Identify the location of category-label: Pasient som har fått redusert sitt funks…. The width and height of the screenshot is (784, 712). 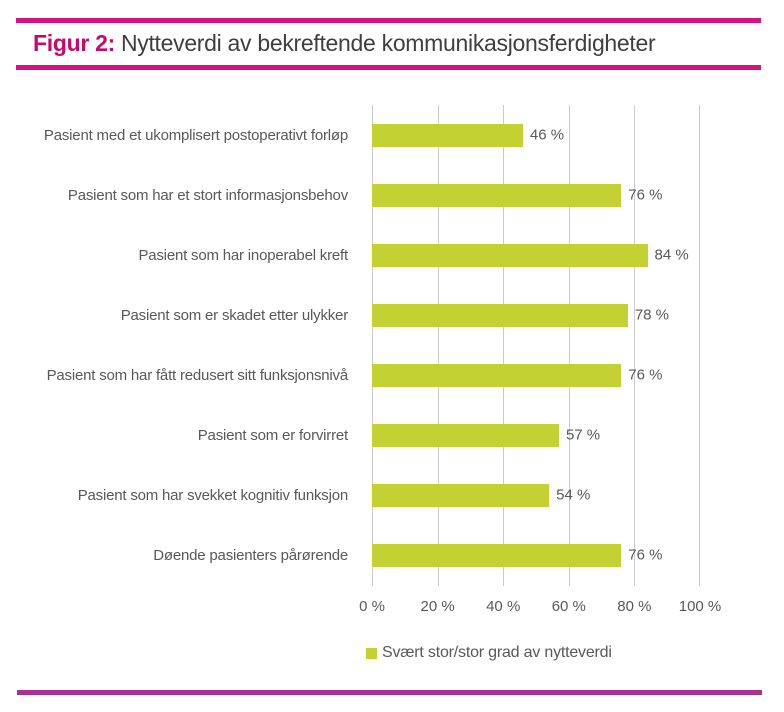
(197, 375).